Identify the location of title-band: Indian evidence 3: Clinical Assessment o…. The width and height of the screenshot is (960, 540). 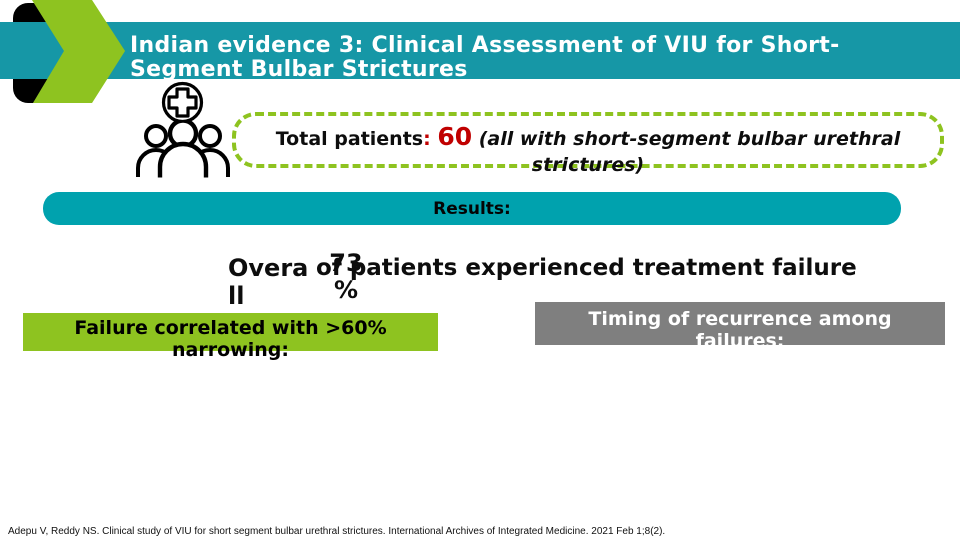
(480, 50).